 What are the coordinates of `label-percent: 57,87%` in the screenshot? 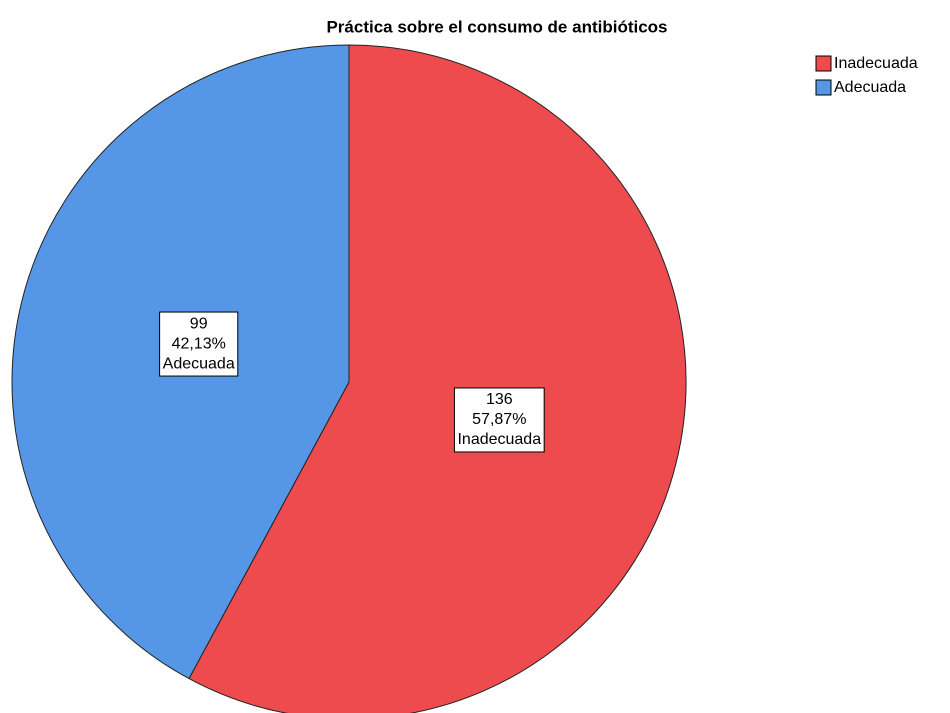 It's located at (499, 419).